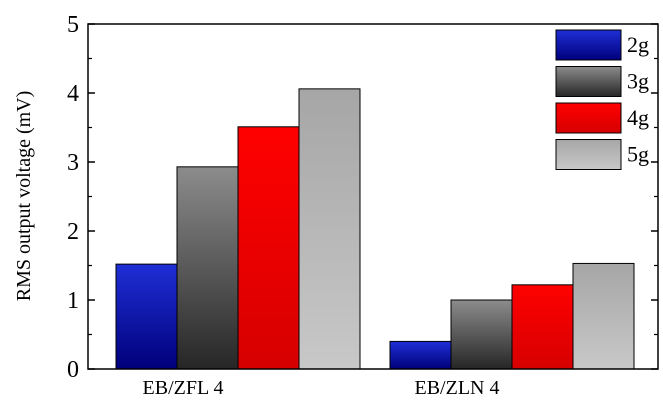 The image size is (663, 404). I want to click on legend-swatch-4g, so click(588, 118).